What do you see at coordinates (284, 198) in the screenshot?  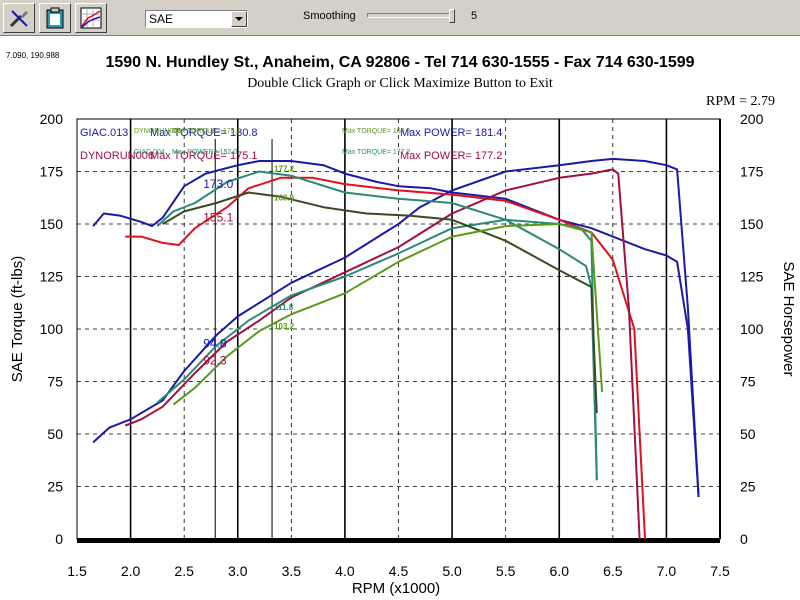 I see `cursor-value-label: 163.9` at bounding box center [284, 198].